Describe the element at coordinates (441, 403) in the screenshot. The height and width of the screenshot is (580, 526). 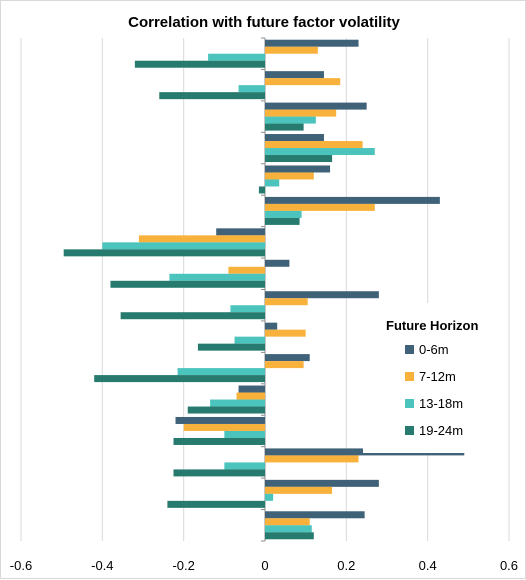
I see `legend-label-13-18m: 13-18m` at that location.